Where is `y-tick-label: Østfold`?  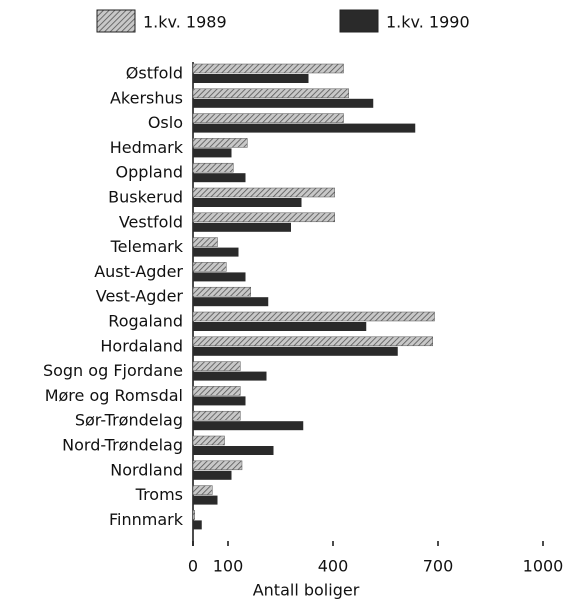
y-tick-label: Østfold is located at coordinates (154, 73).